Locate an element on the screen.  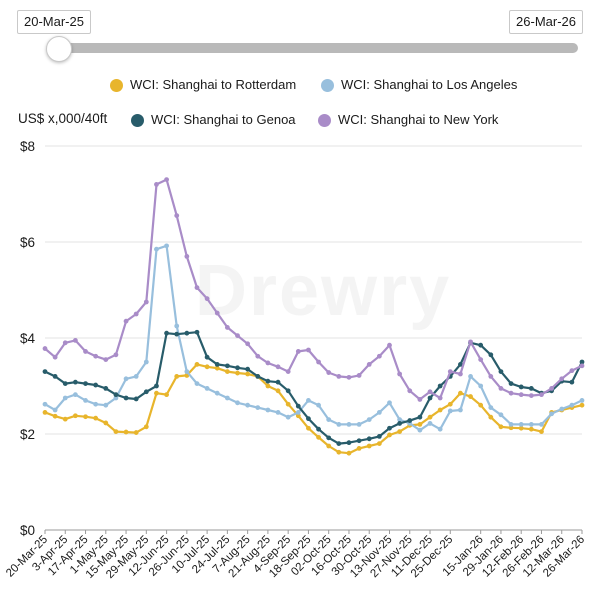
legend-item-new-york: WCI: Shanghai to New York is located at coordinates (408, 120).